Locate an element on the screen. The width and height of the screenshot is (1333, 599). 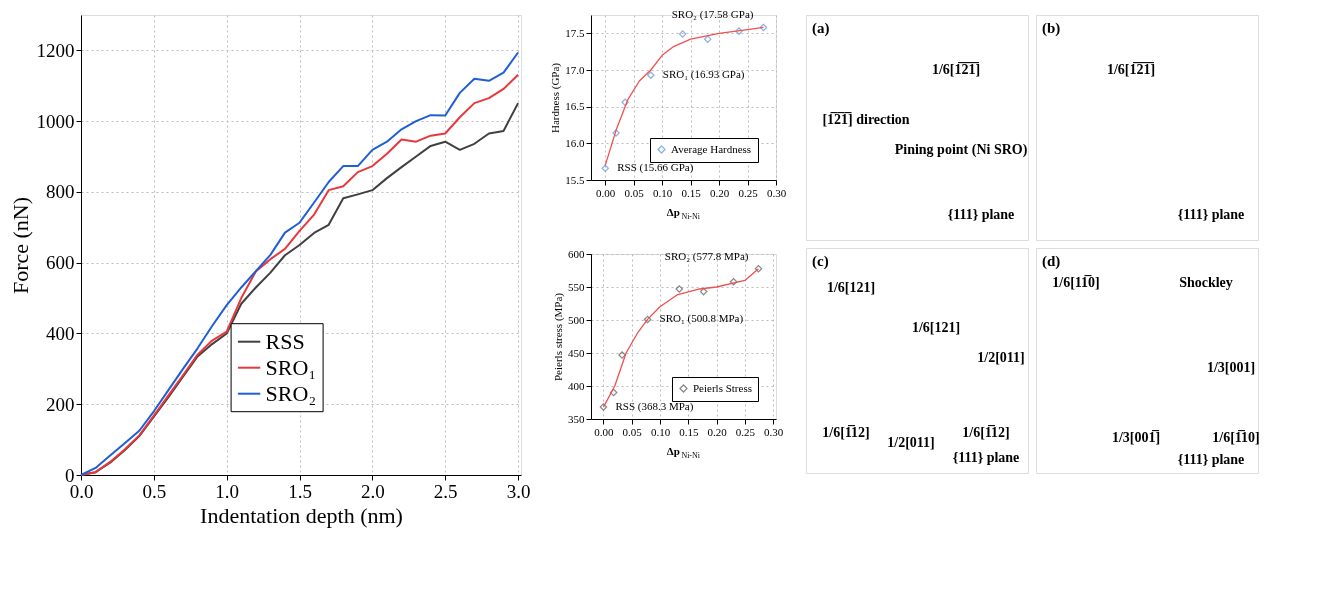
y-tick-label: 0 is located at coordinates (70, 475).